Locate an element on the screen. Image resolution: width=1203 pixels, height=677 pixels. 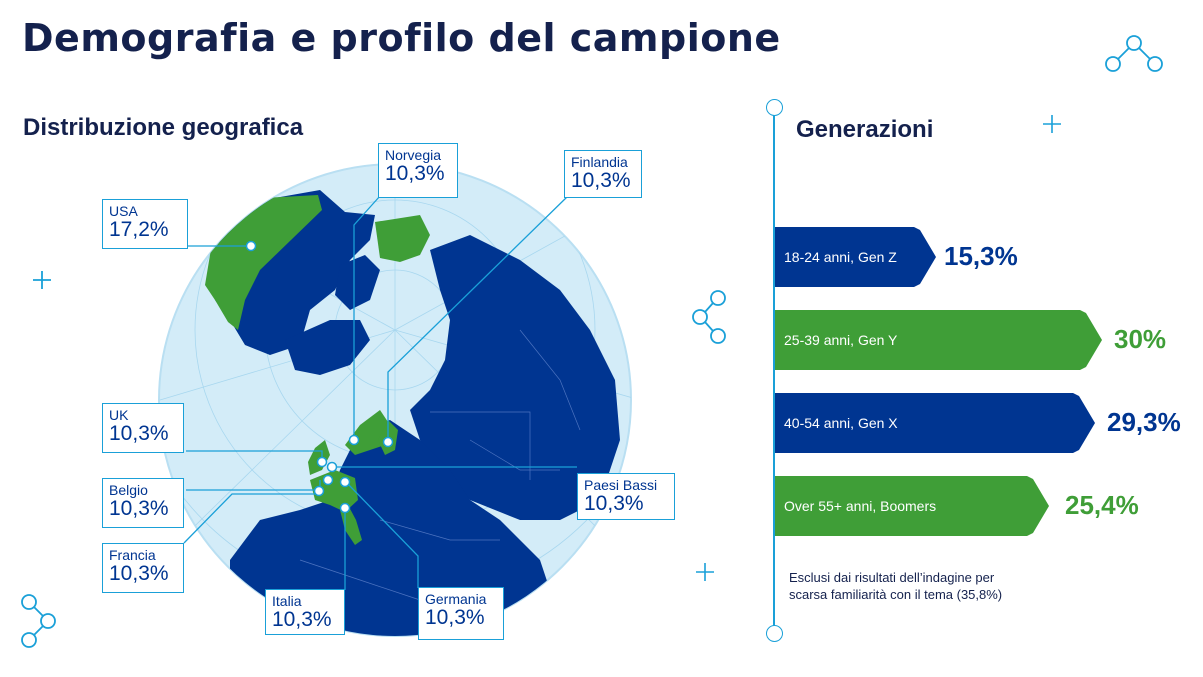
generation-label: 25-39 anni, Gen Y is located at coordinates (841, 340).